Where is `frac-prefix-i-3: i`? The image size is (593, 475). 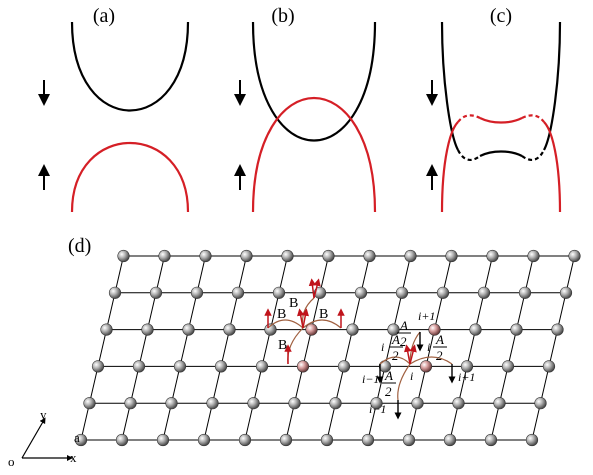
frac-prefix-i-3: i is located at coordinates (428, 347).